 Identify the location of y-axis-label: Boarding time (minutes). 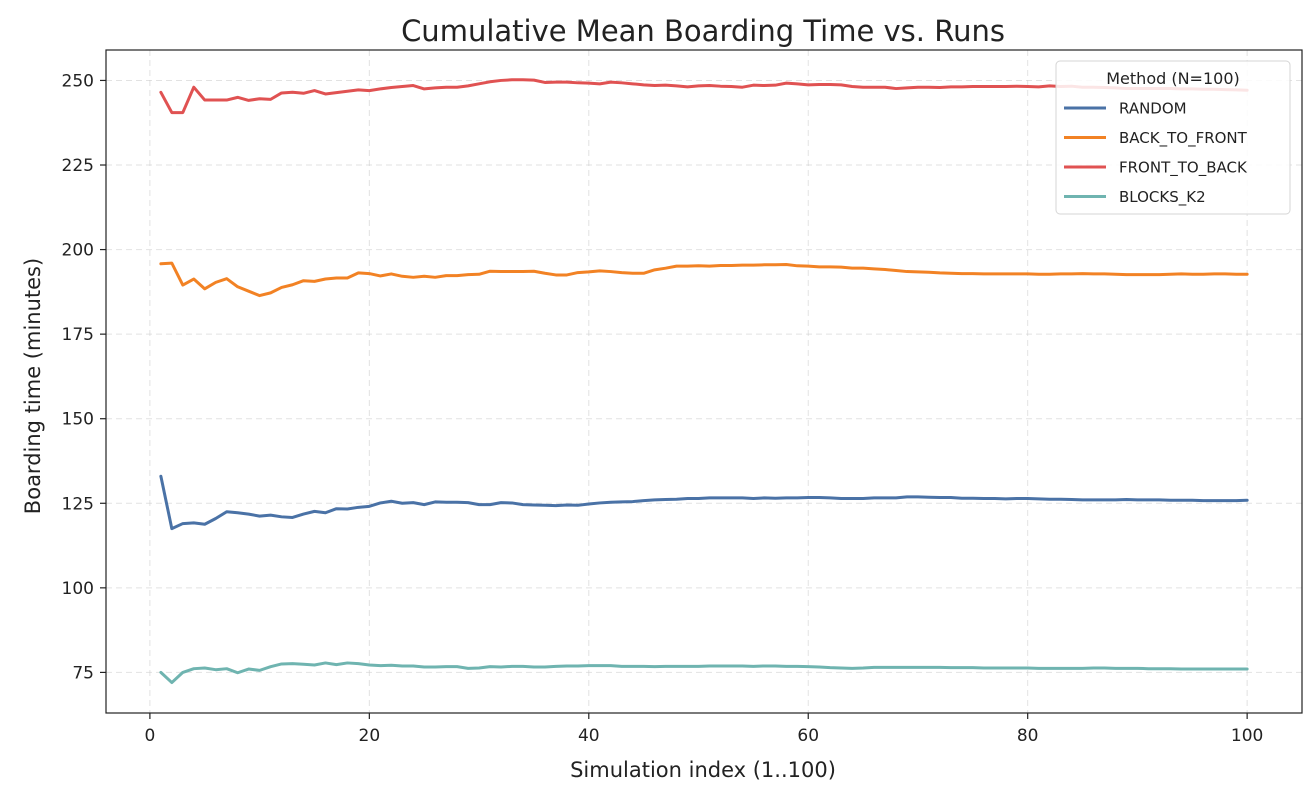
(33, 386).